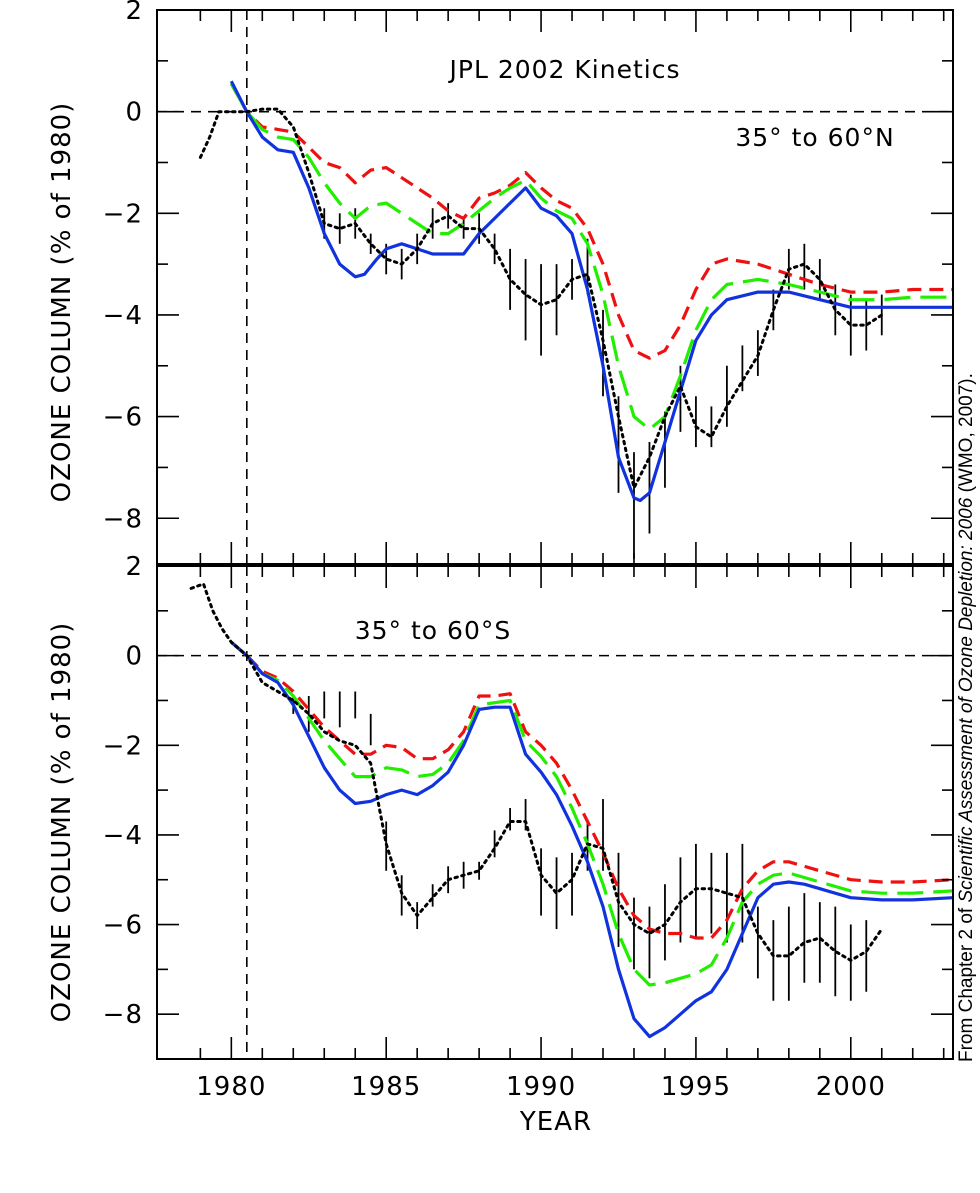 This screenshot has height=1193, width=980. Describe the element at coordinates (814, 137) in the screenshot. I see `top-region-label: 35° to 60°N` at that location.